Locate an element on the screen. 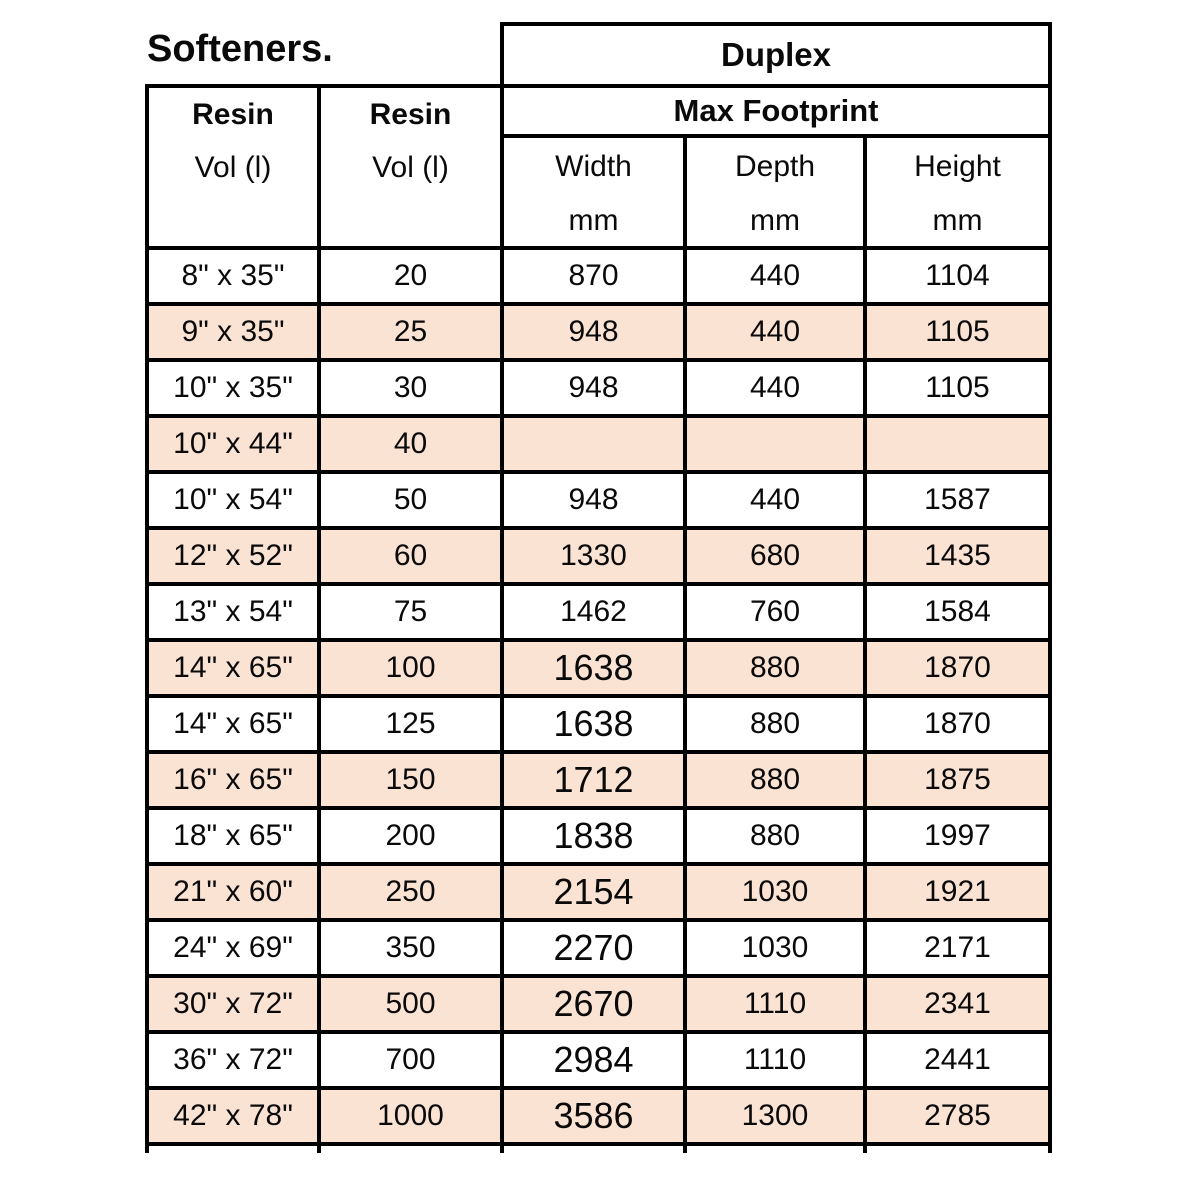  cell-size: 12" x 52" is located at coordinates (233, 556).